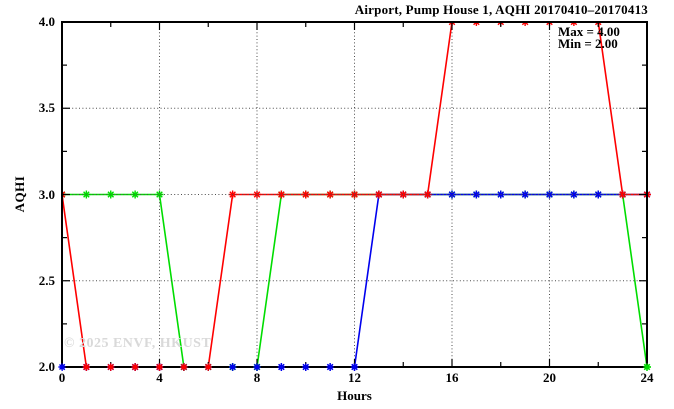 The width and height of the screenshot is (674, 409). Describe the element at coordinates (46, 280) in the screenshot. I see `y-tick-label: 2.5` at that location.